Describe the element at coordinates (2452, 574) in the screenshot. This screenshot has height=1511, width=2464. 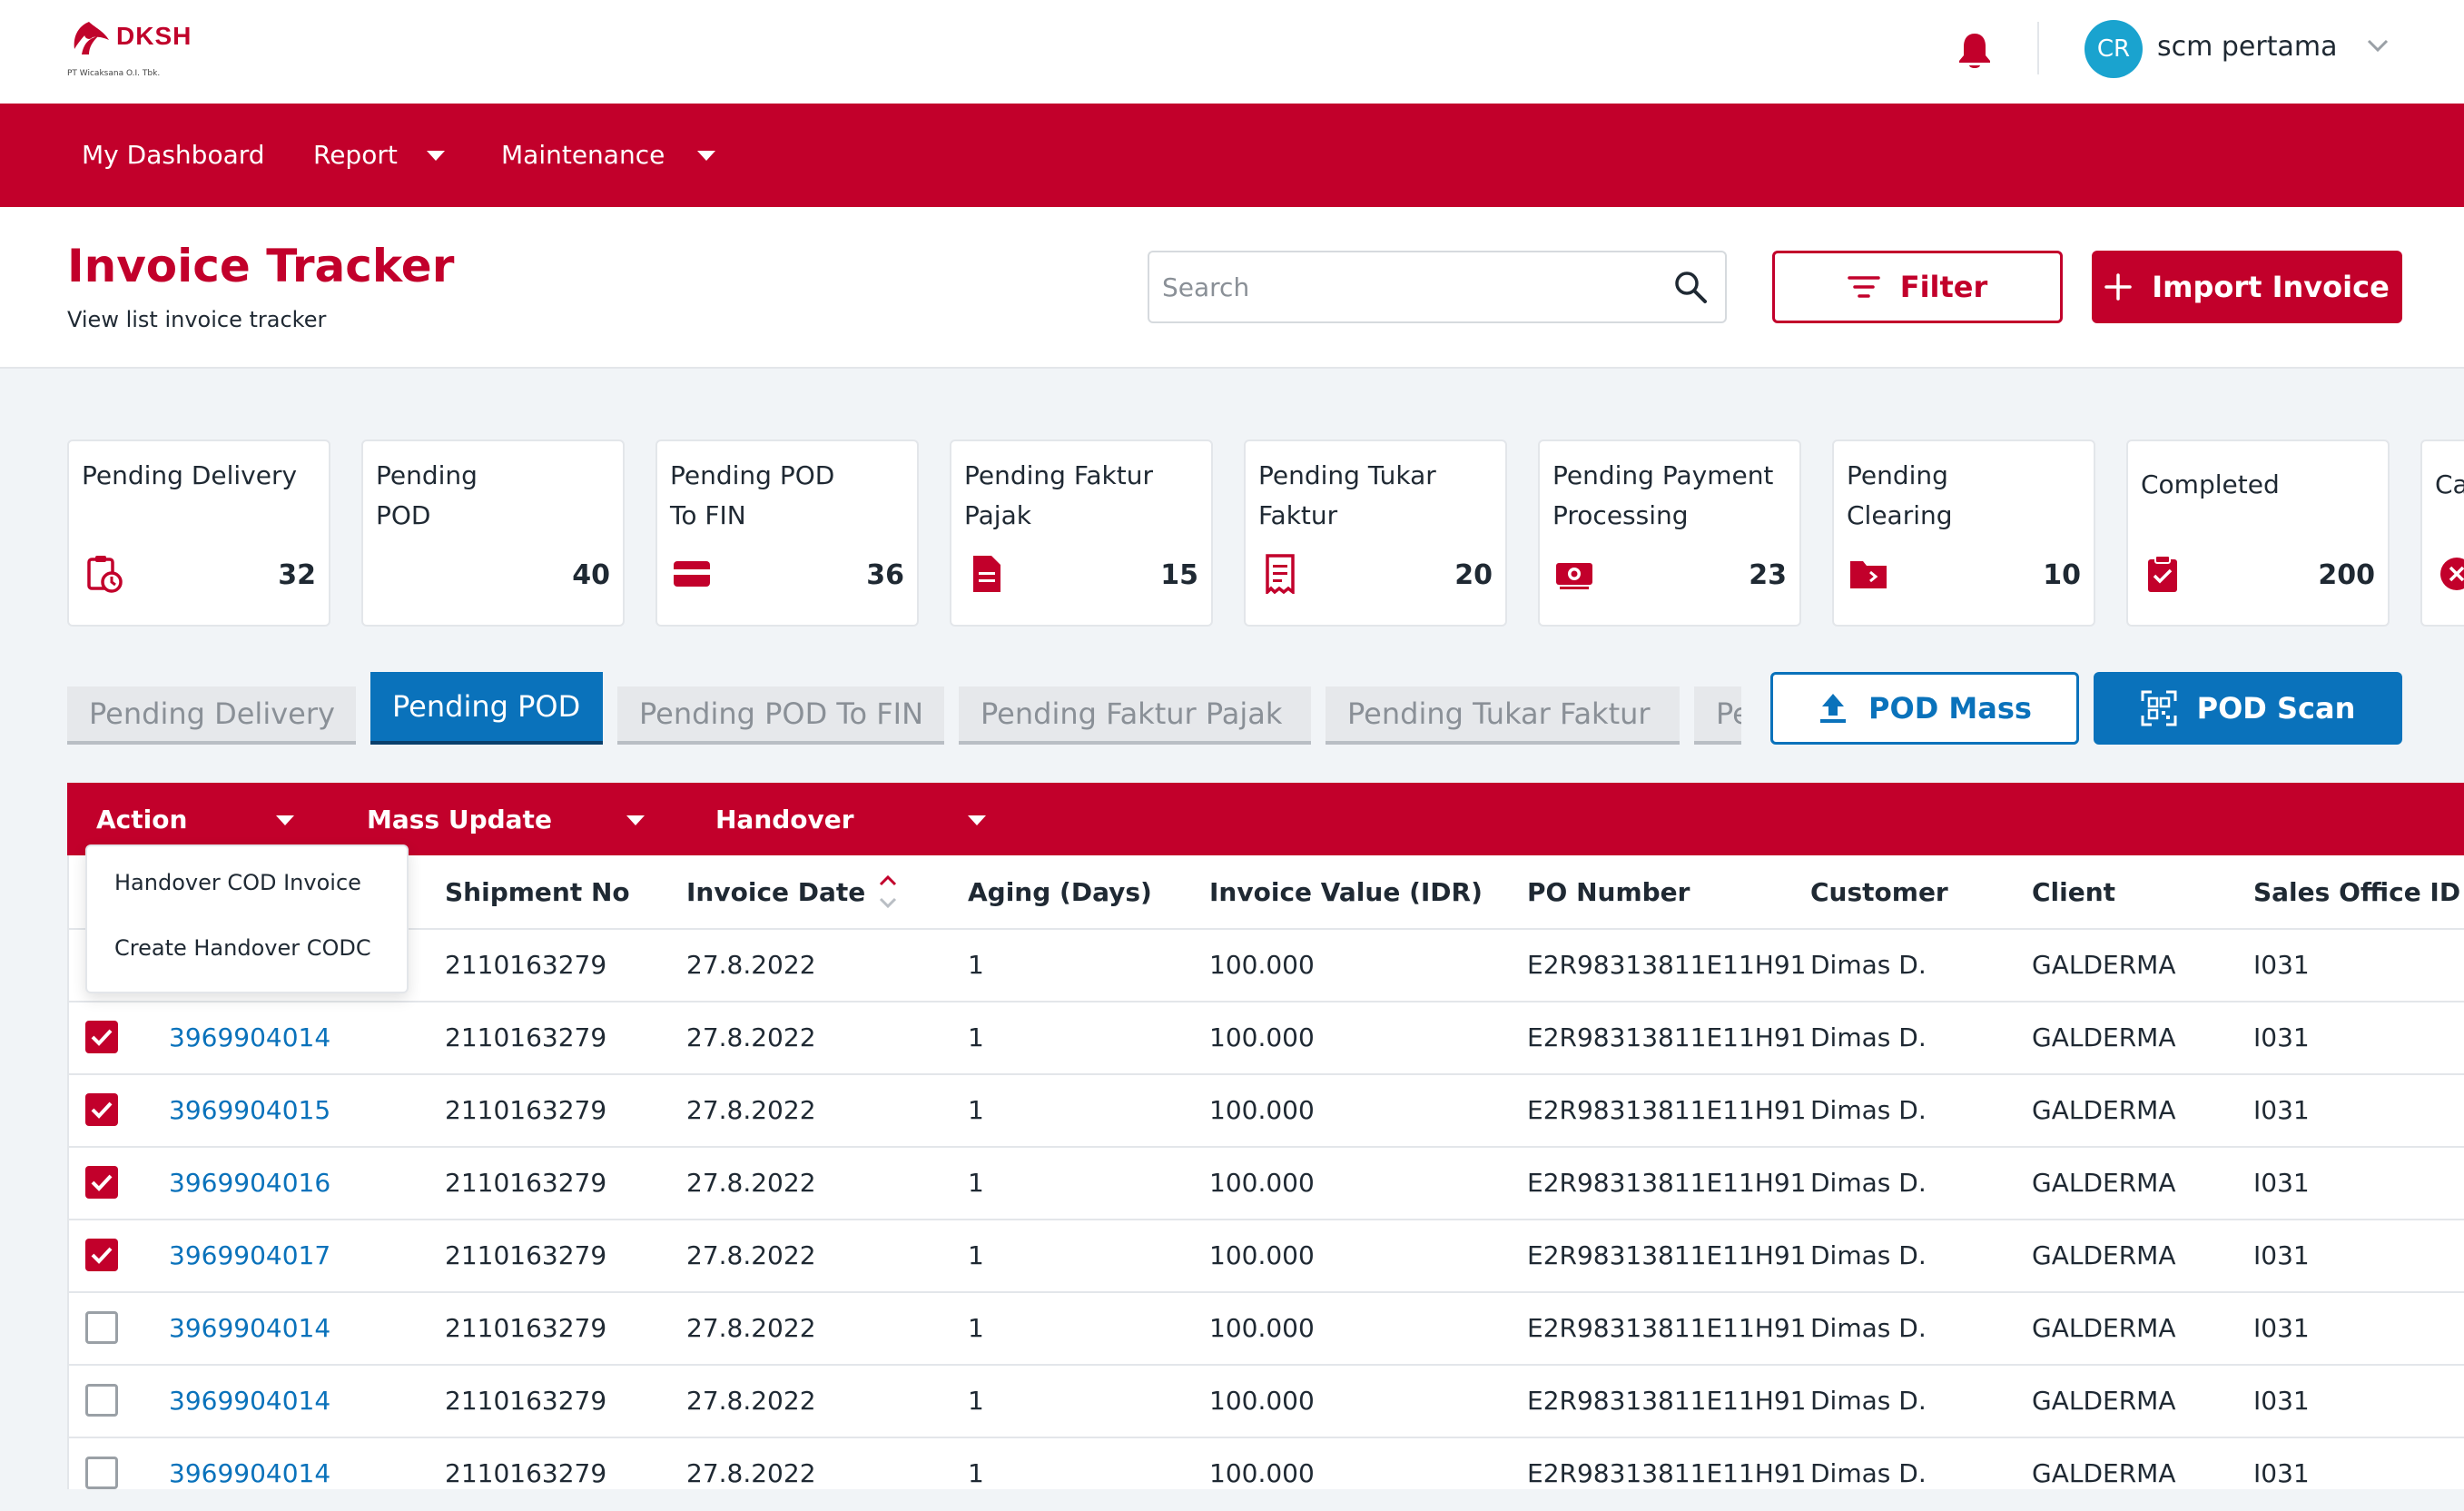
I see `cancel-icon` at that location.